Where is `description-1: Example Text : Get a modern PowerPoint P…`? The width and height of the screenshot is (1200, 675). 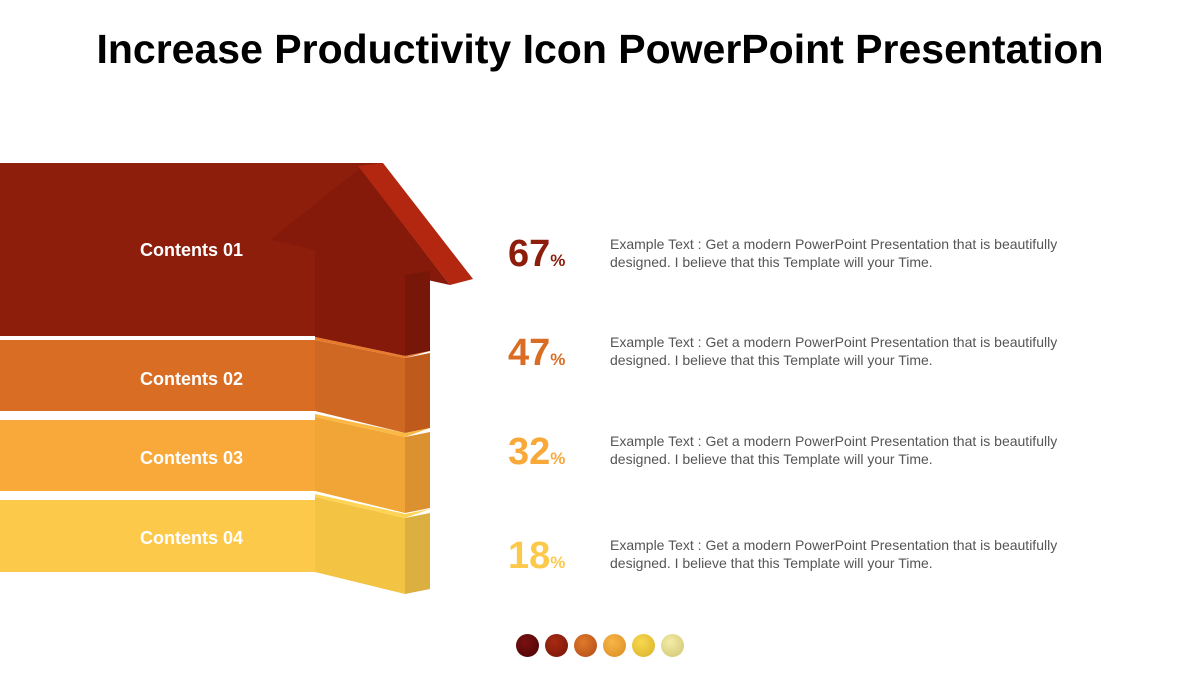 description-1: Example Text : Get a modern PowerPoint P… is located at coordinates (834, 253).